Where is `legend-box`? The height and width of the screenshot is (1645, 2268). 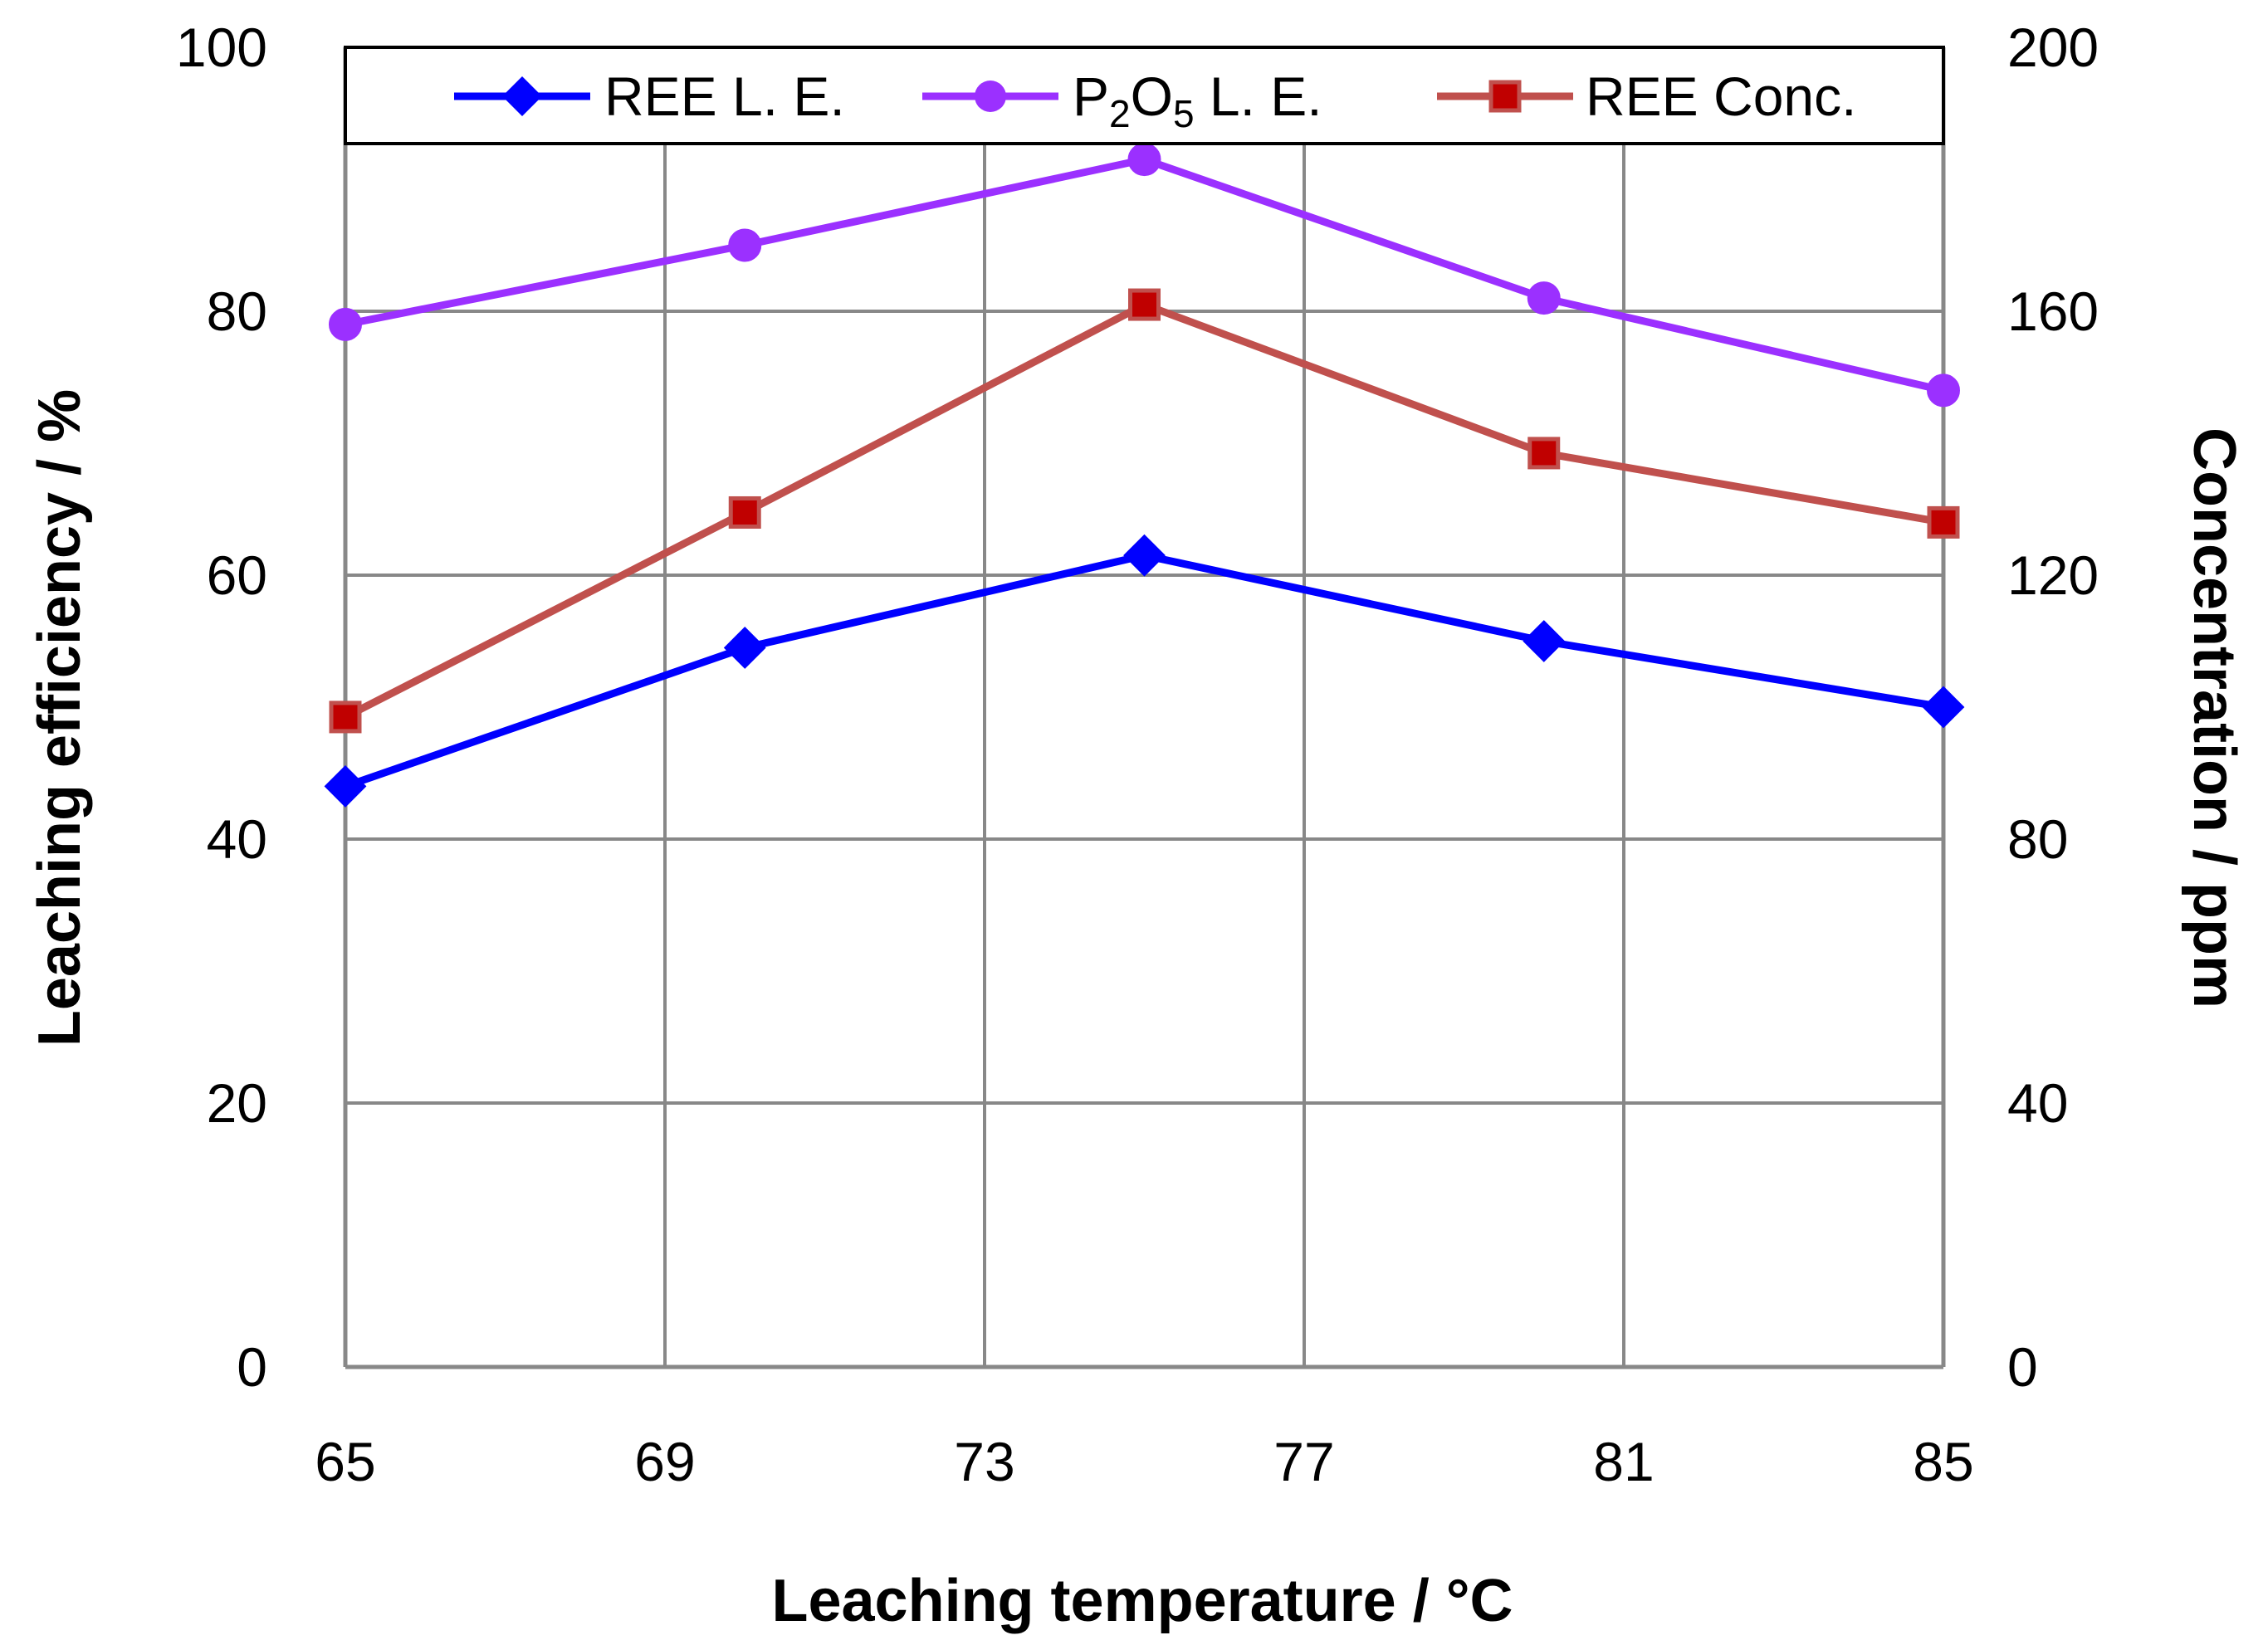
legend-box is located at coordinates (1144, 95).